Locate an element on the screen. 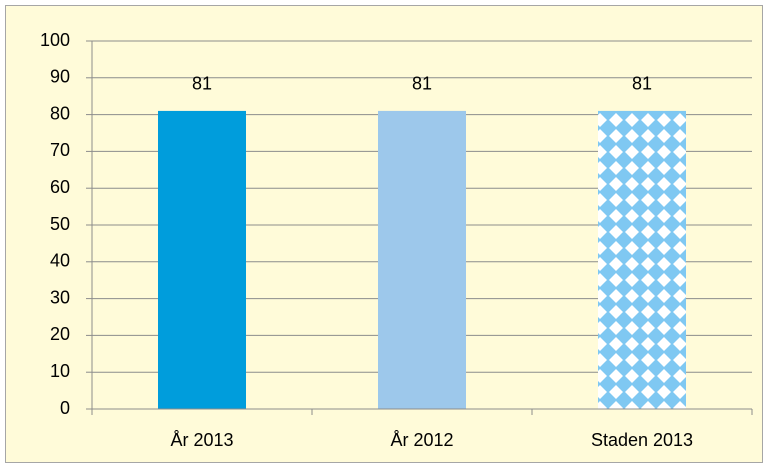 The width and height of the screenshot is (769, 468). y-tick-label: 100 is located at coordinates (55, 40).